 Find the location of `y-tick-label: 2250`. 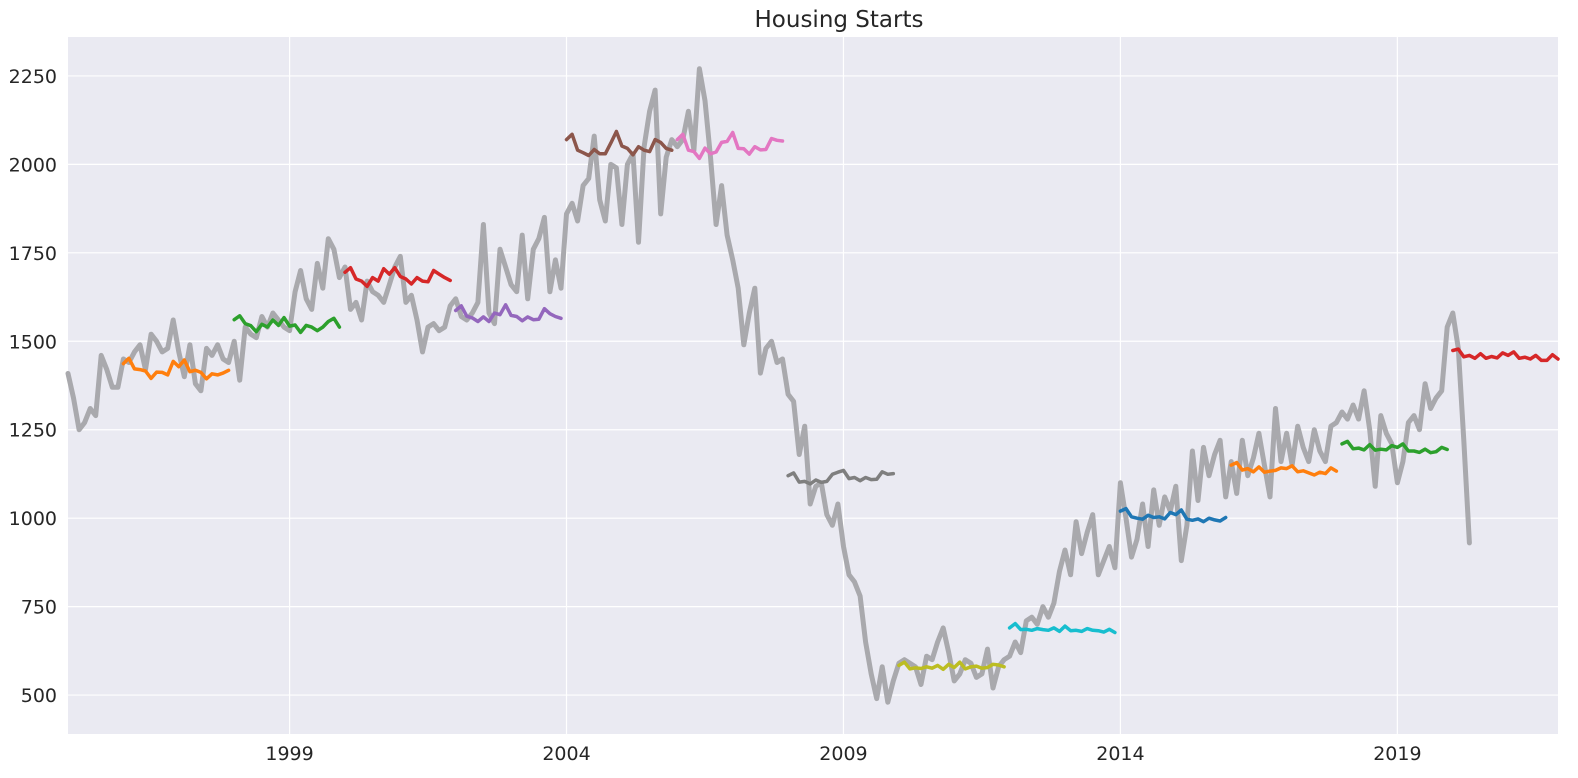

y-tick-label: 2250 is located at coordinates (33, 77).